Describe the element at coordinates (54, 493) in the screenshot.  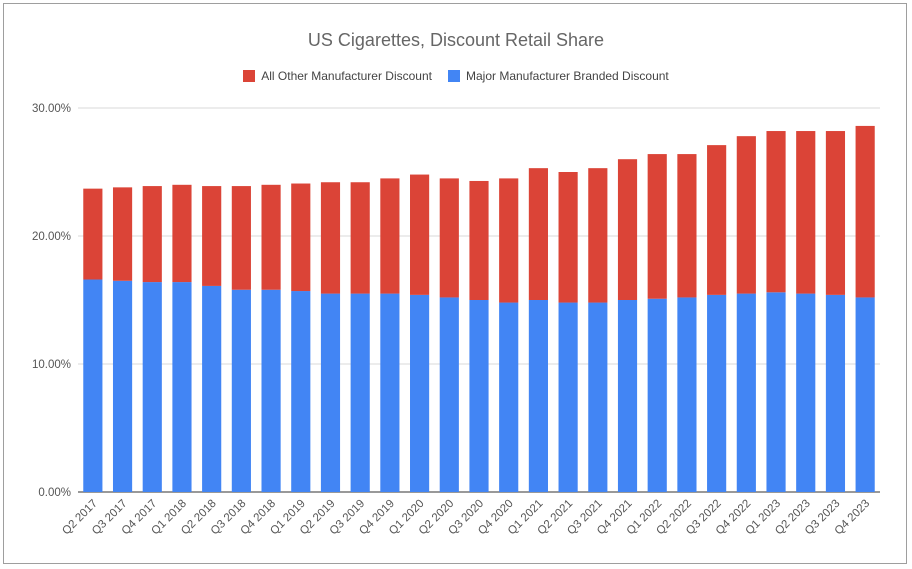
I see `y-tick-label: 0.00%` at that location.